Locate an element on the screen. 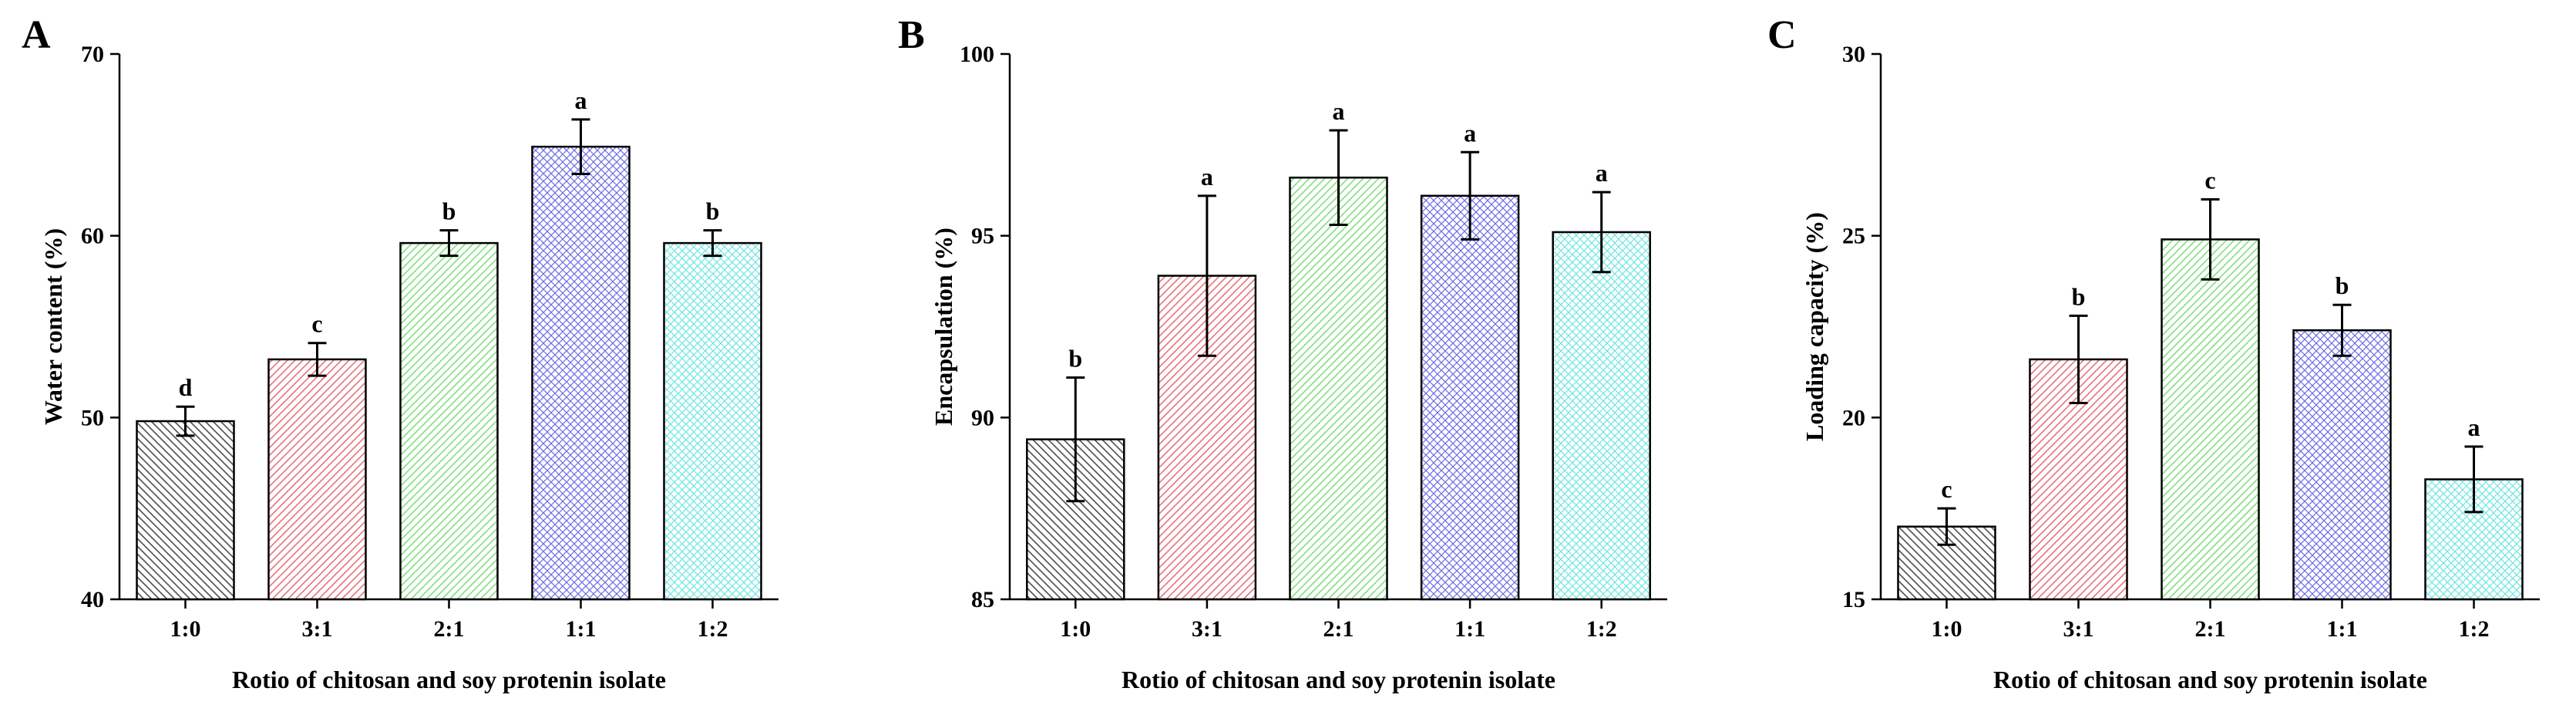  bar-group: b 1:1 is located at coordinates (2342, 456).